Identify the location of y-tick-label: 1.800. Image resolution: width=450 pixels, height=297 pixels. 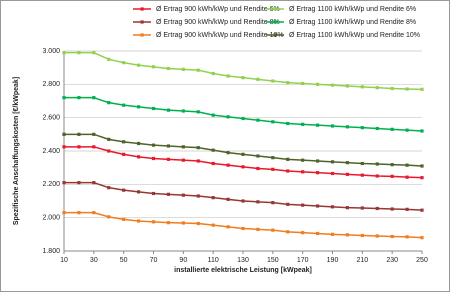
(51, 251).